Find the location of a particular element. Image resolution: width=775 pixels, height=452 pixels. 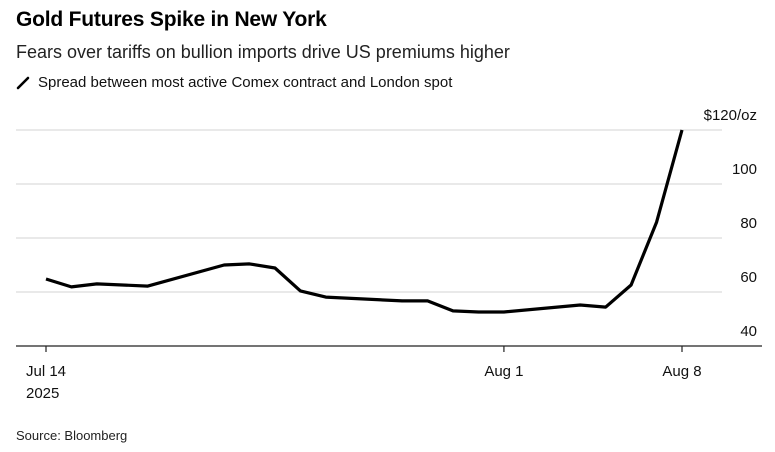

chart-title: Gold Futures Spike in New York is located at coordinates (171, 19).